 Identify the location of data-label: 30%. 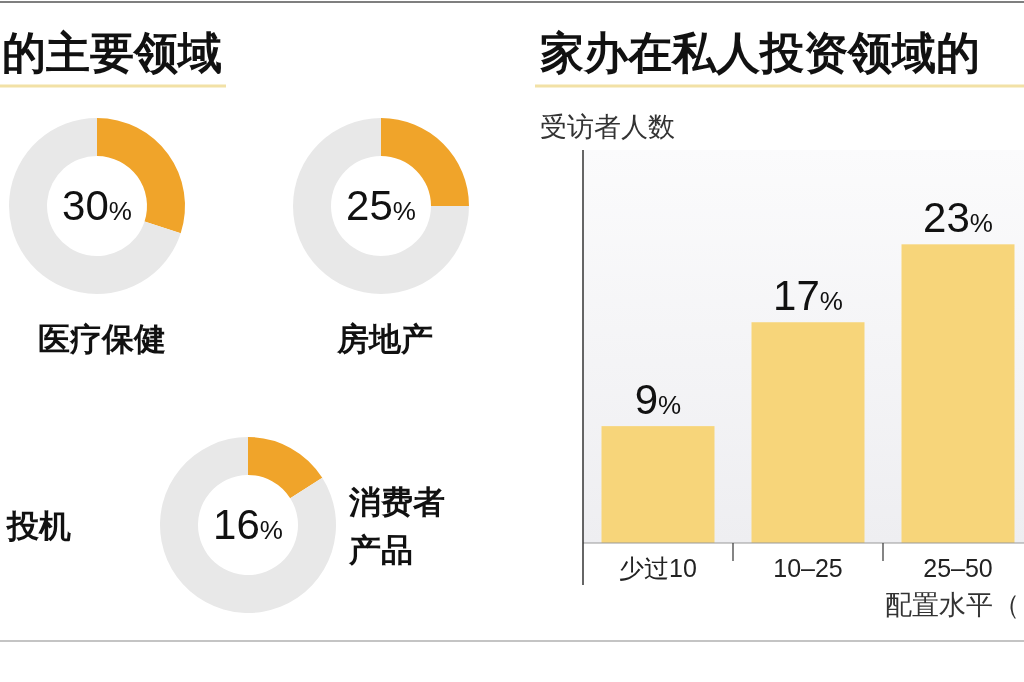
(97, 205).